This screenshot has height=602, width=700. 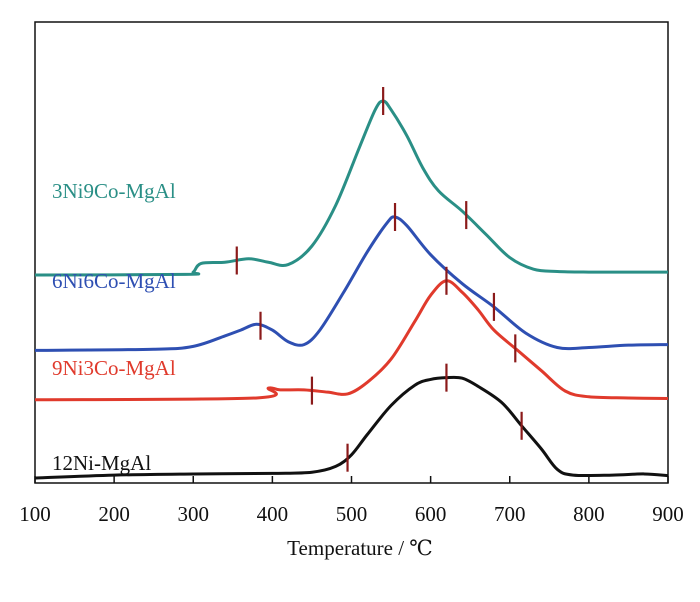 I want to click on series-label-2: 9Ni3Co-MgAl, so click(x=114, y=368).